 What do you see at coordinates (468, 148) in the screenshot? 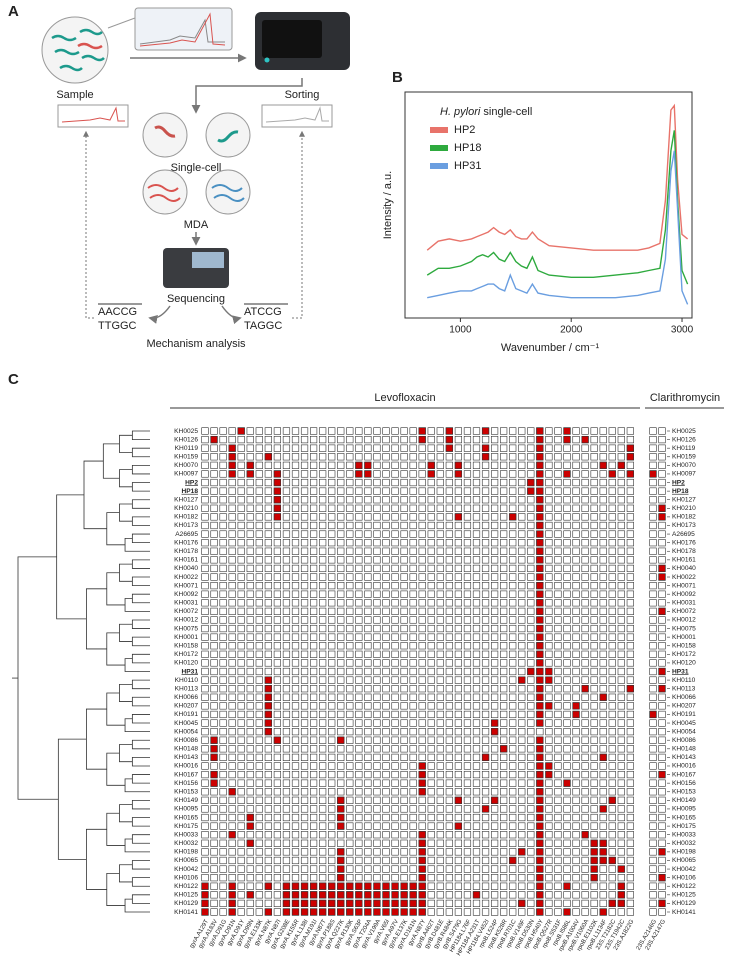
I see `legend-label: HP18` at bounding box center [468, 148].